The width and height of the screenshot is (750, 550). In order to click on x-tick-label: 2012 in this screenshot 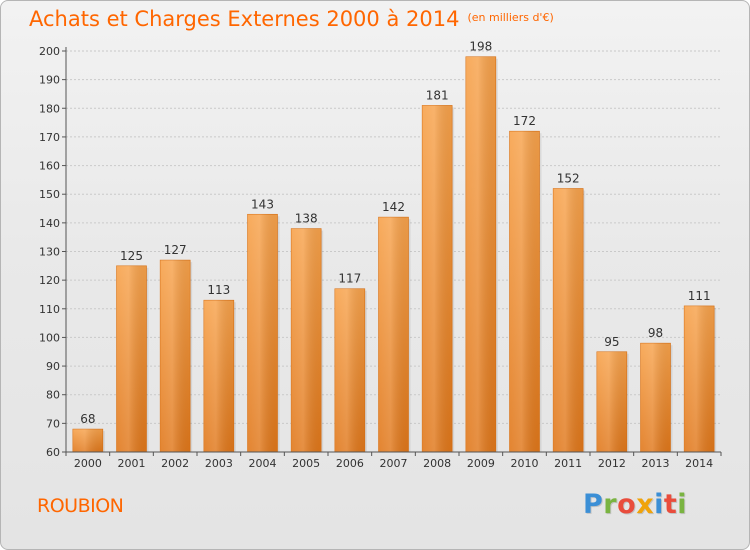, I will do `click(612, 463)`.